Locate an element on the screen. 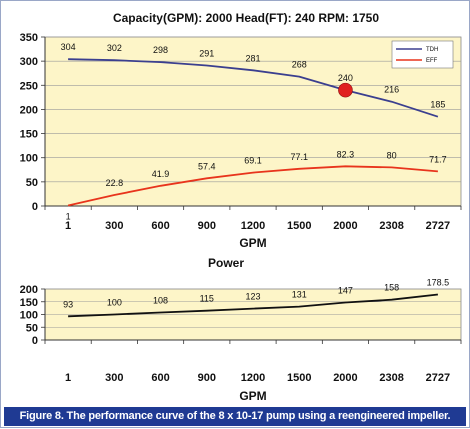 Image resolution: width=470 pixels, height=429 pixels. chart-1-x-tick-label: 900 is located at coordinates (207, 378).